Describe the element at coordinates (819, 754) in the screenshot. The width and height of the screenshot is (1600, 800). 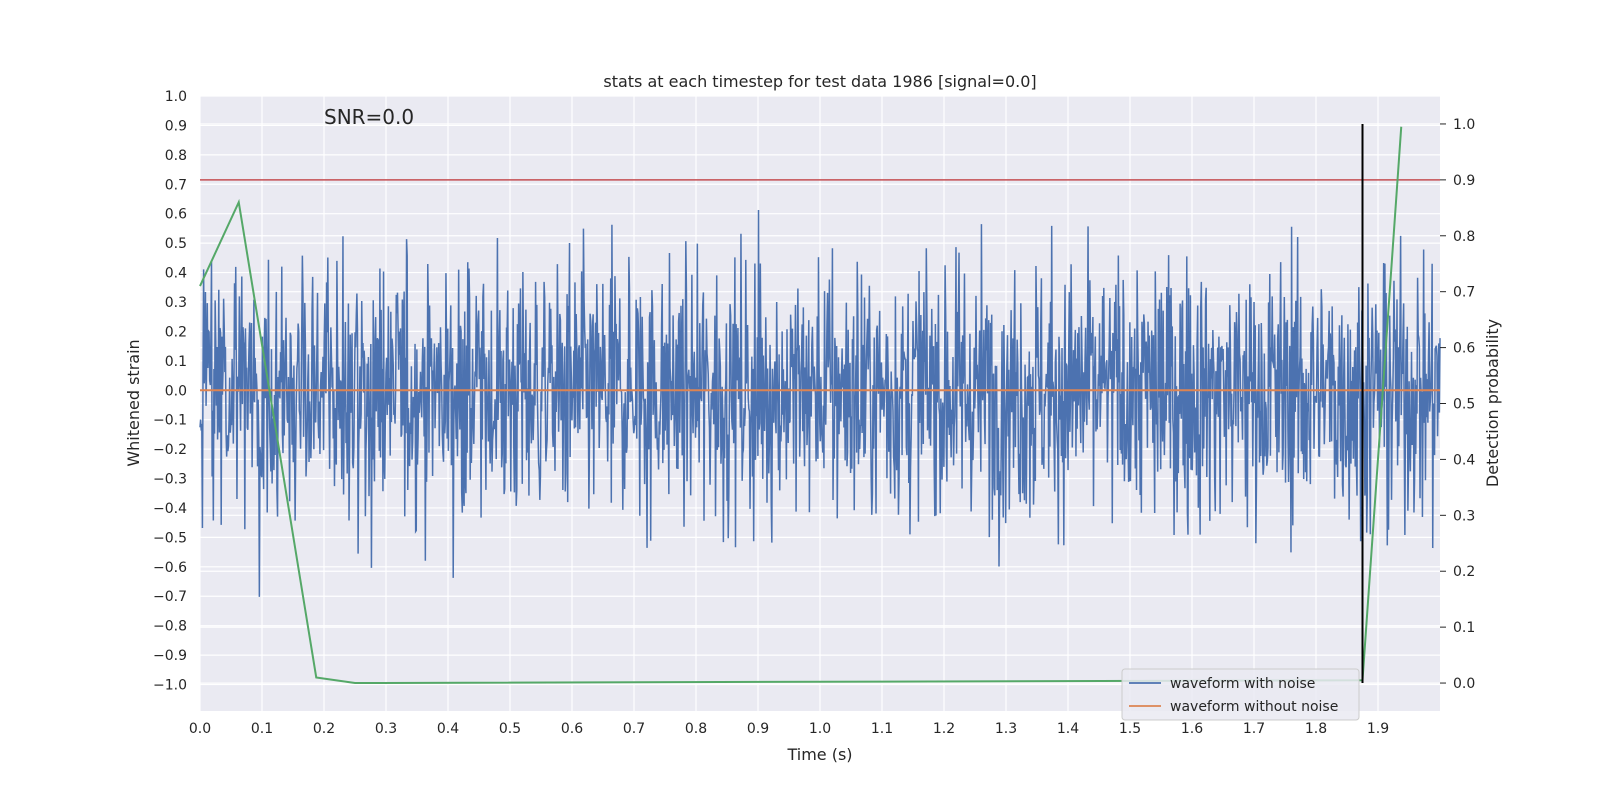
I see `x-axis-label: Time (s)` at that location.